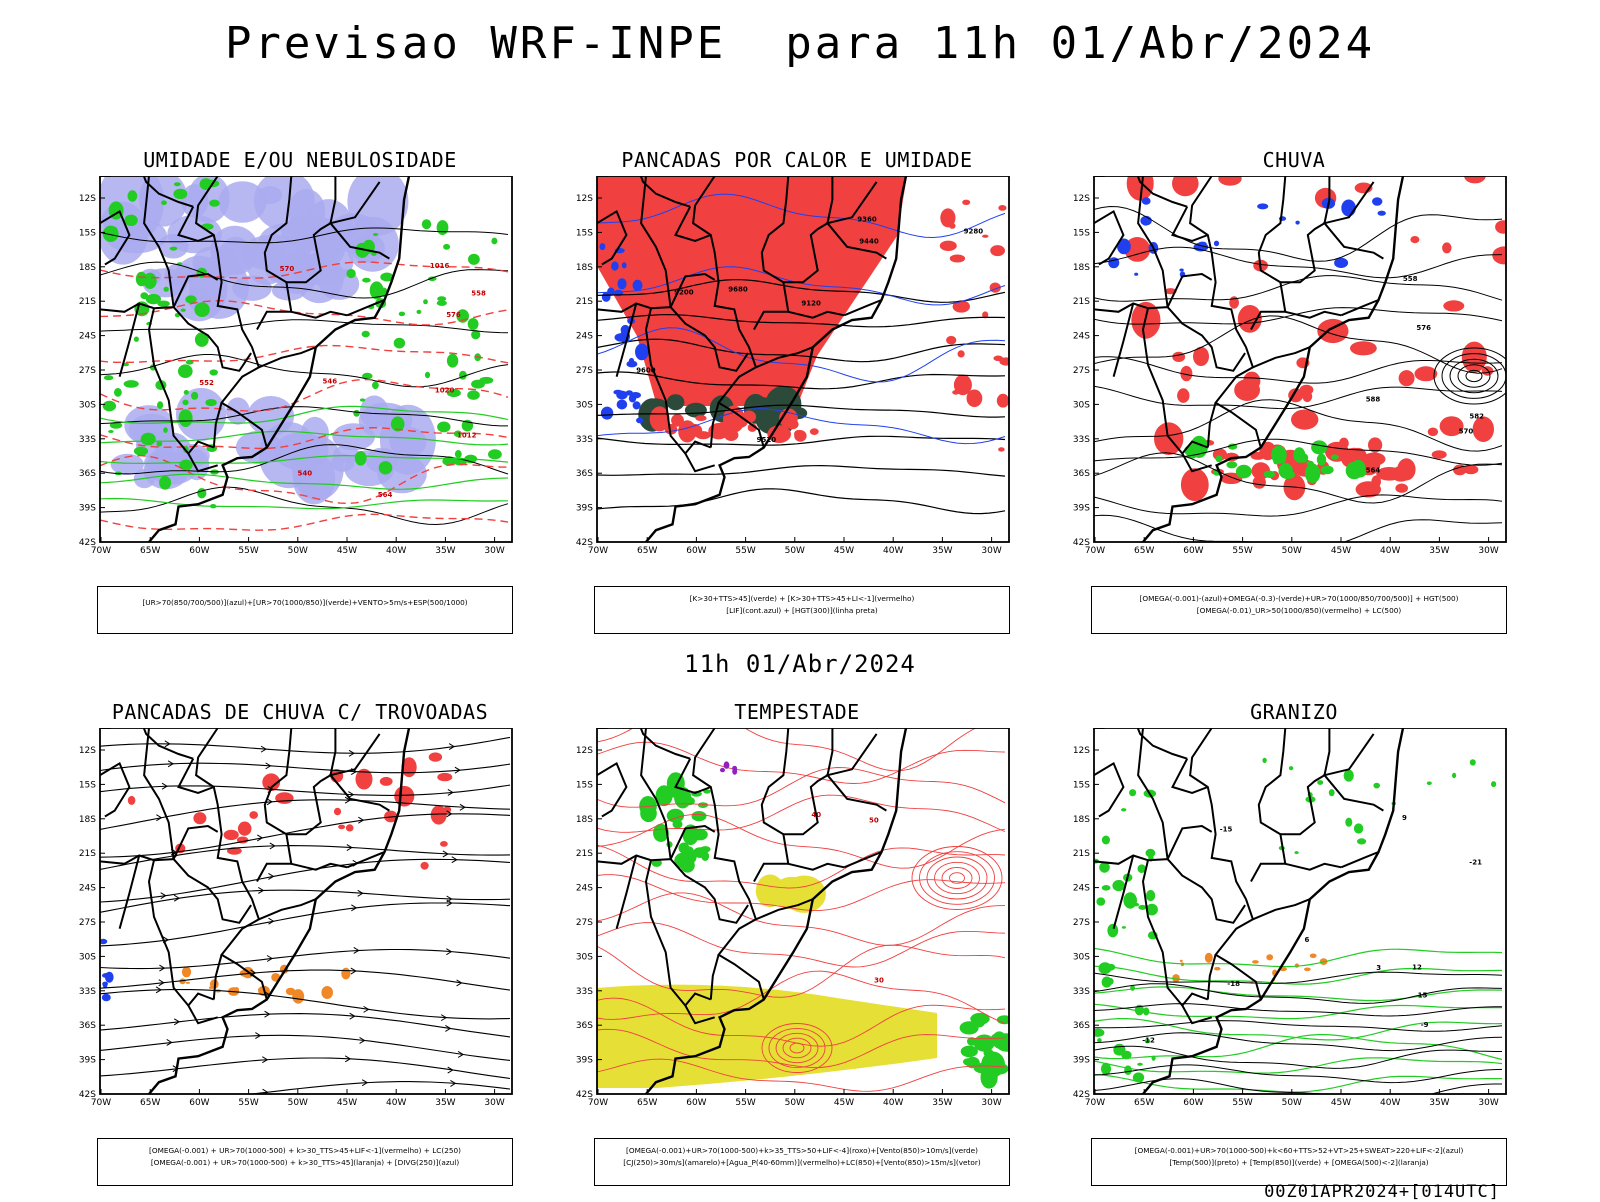 The height and width of the screenshot is (1202, 1600). Describe the element at coordinates (942, 551) in the screenshot. I see `lon-label: 35W` at that location.